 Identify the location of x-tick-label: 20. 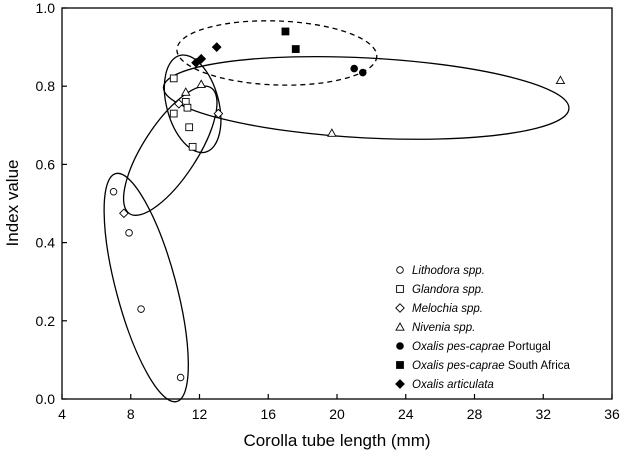
(337, 414).